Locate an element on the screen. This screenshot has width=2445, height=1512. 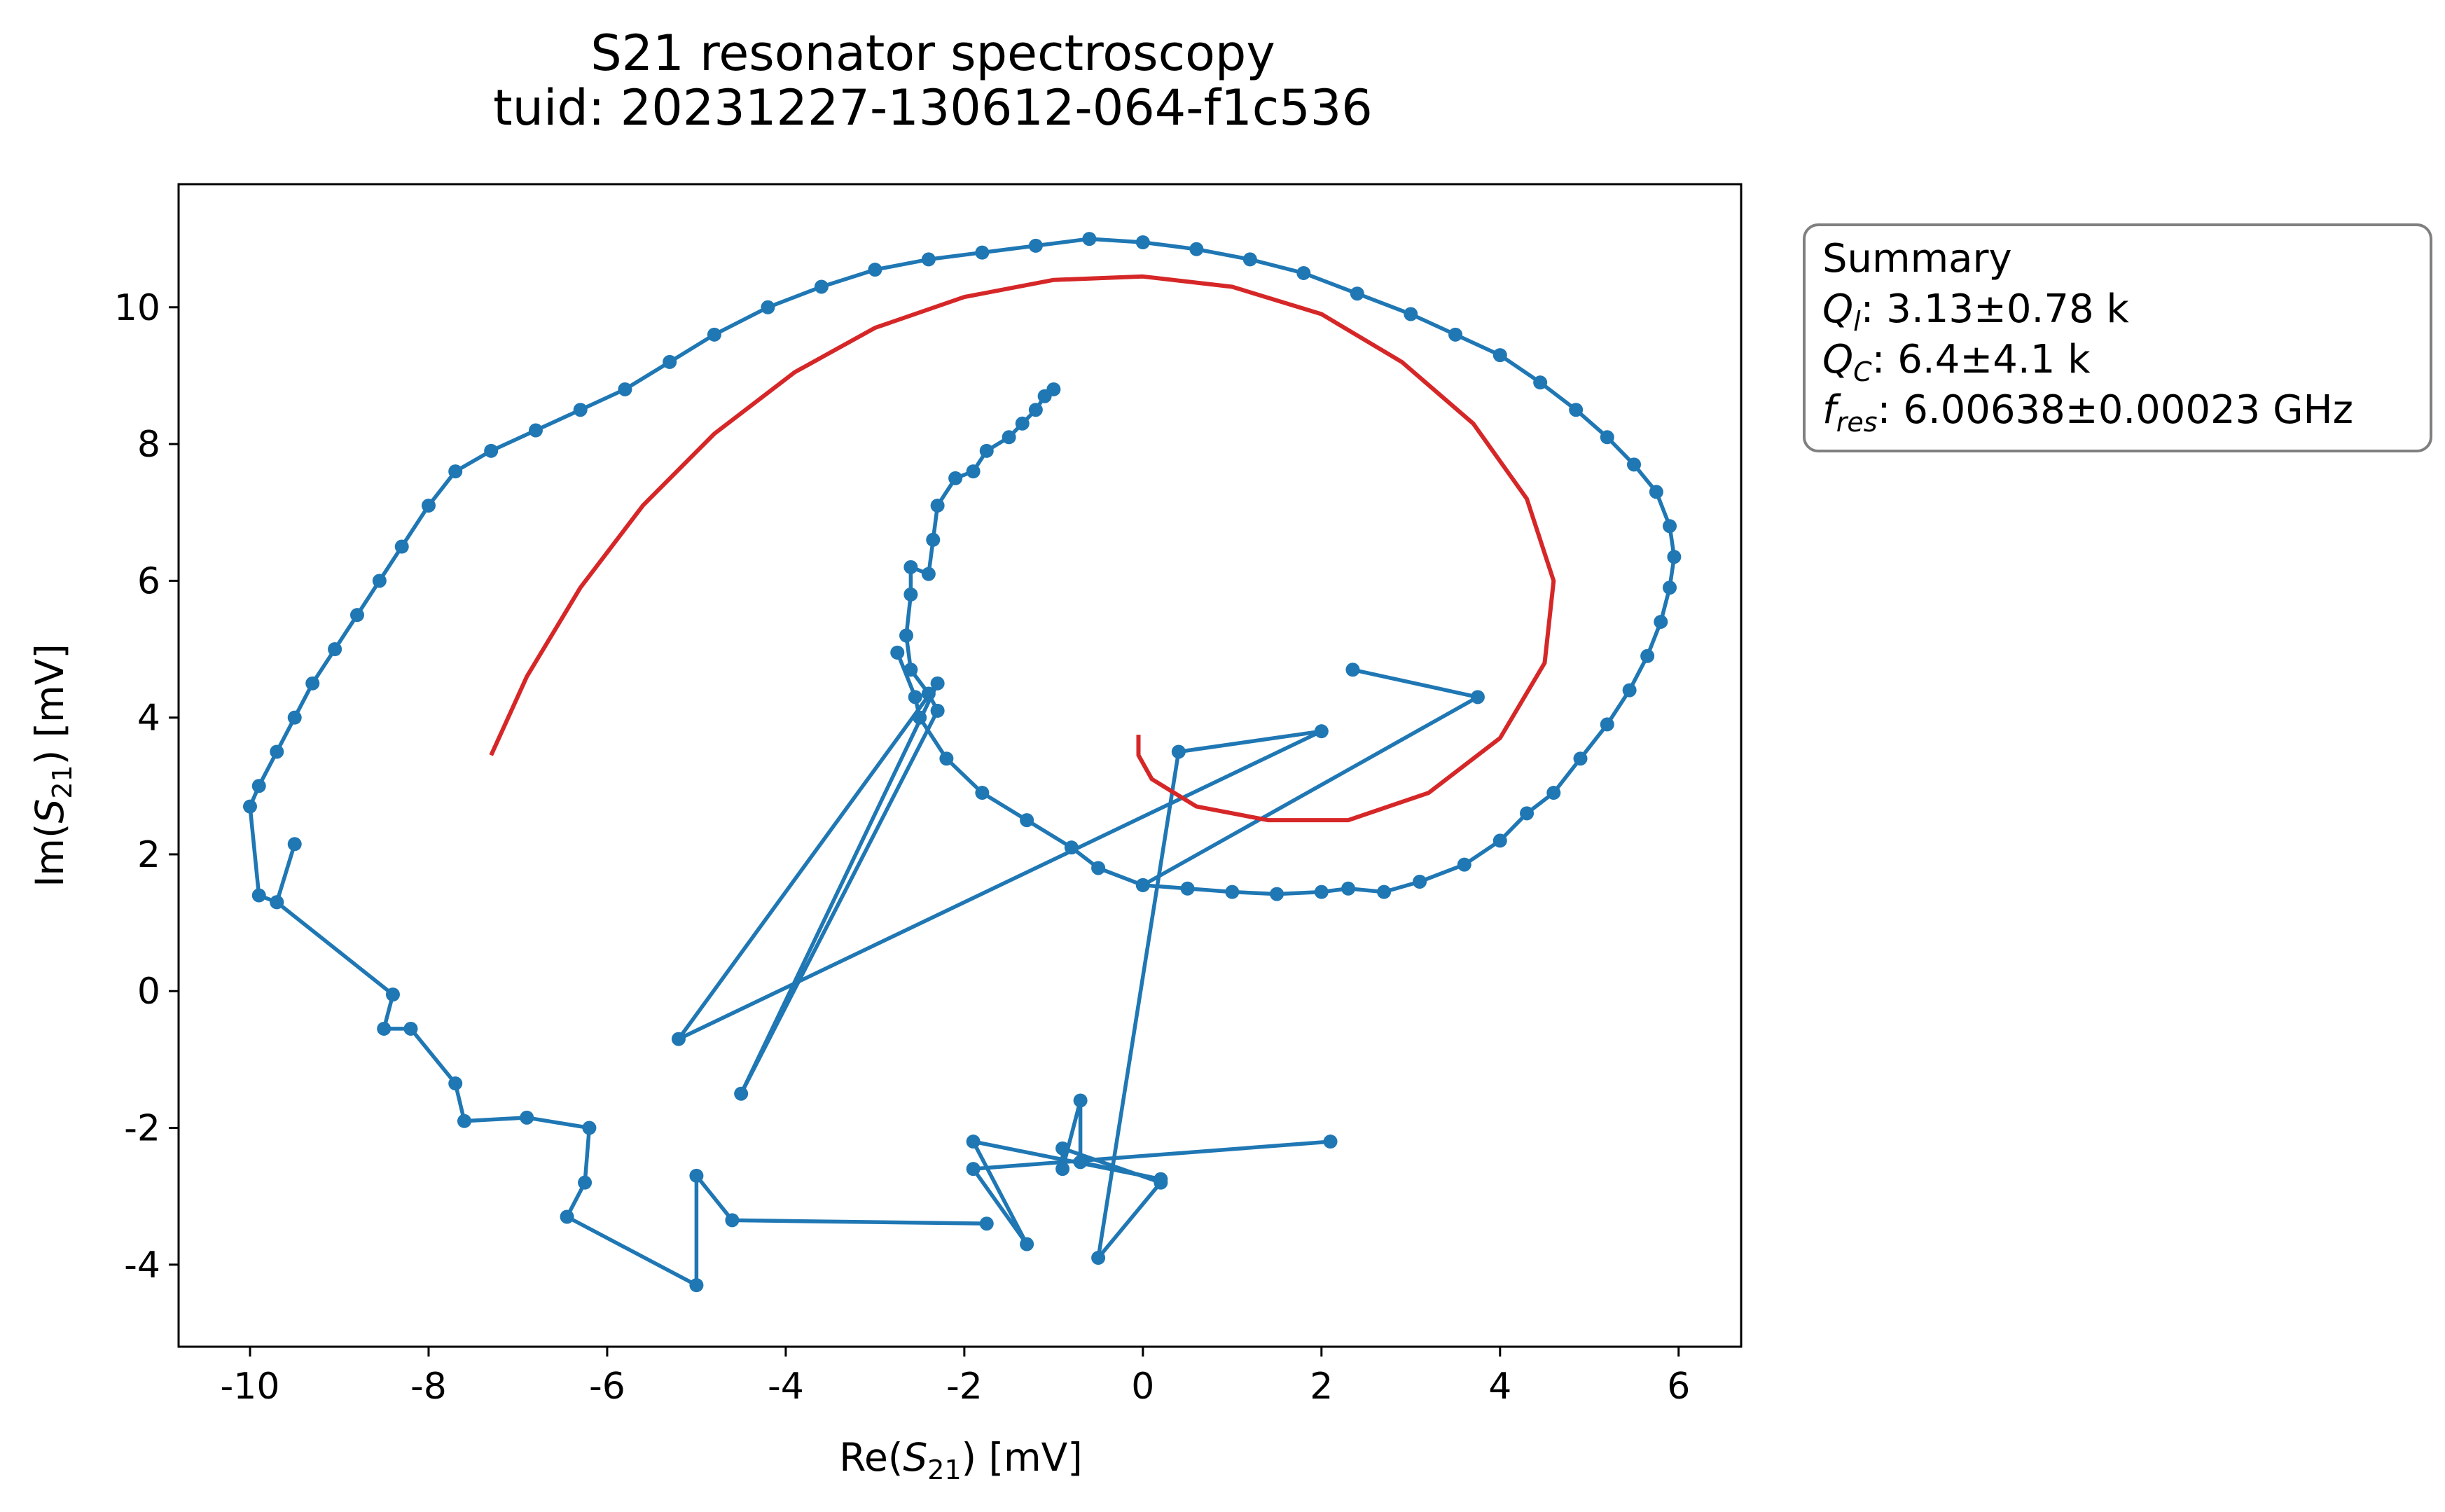
y-tick-label: 6 is located at coordinates (148, 581).